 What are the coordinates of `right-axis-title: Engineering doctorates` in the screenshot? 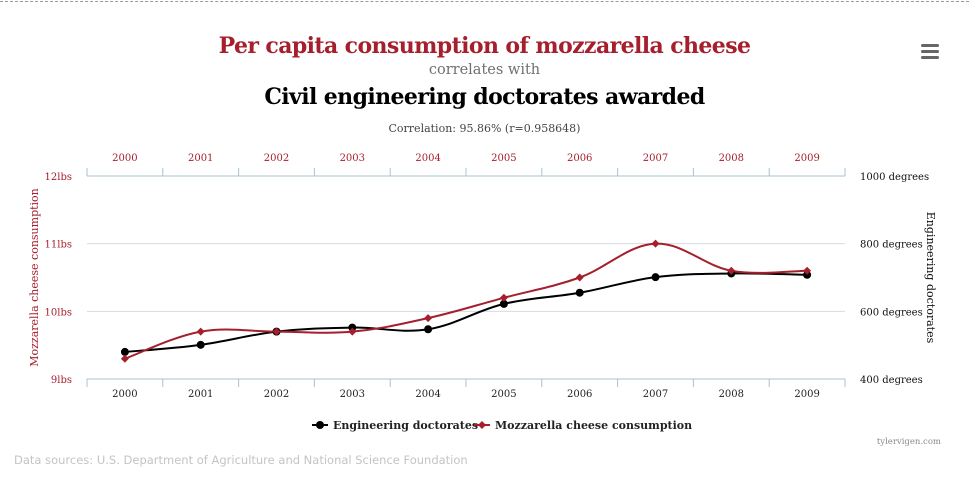 It's located at (930, 278).